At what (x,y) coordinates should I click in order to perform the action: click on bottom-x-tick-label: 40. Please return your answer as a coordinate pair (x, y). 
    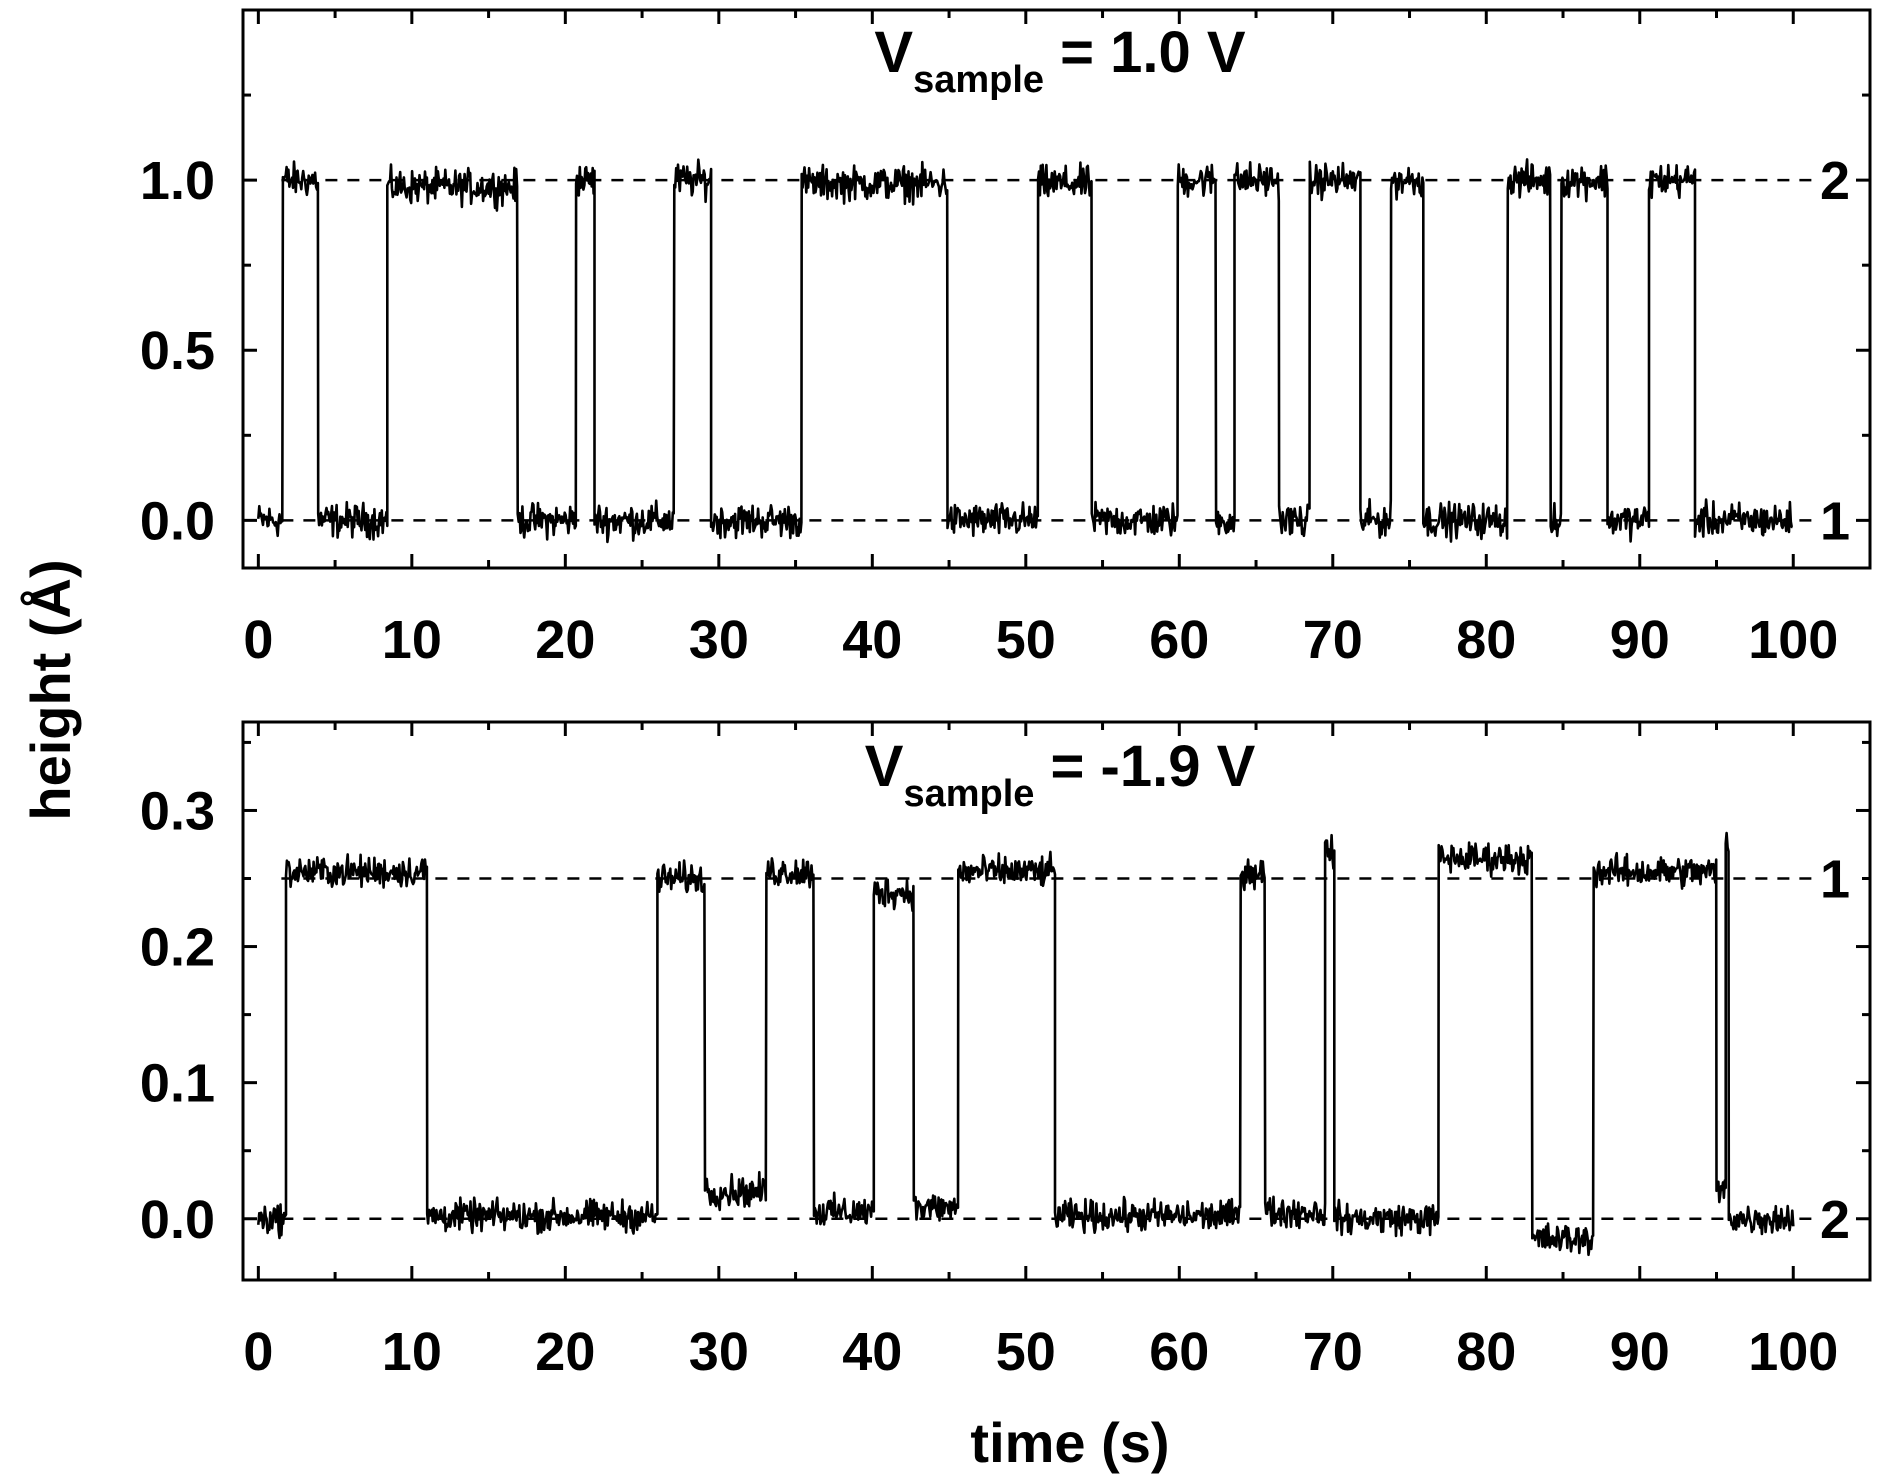
    Looking at the image, I should click on (872, 1352).